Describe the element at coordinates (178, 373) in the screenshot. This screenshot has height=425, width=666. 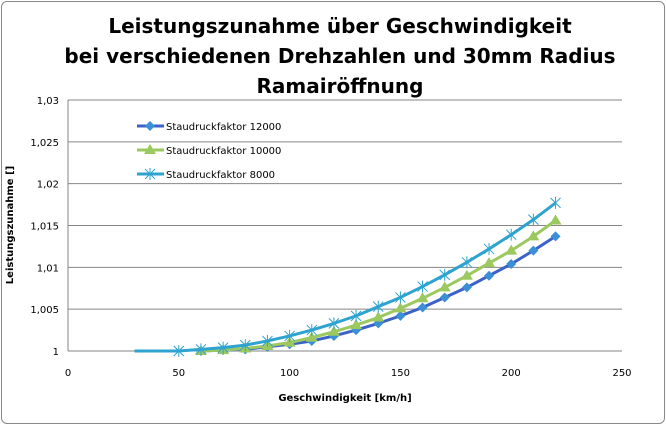
I see `x-tick-label: 50` at that location.